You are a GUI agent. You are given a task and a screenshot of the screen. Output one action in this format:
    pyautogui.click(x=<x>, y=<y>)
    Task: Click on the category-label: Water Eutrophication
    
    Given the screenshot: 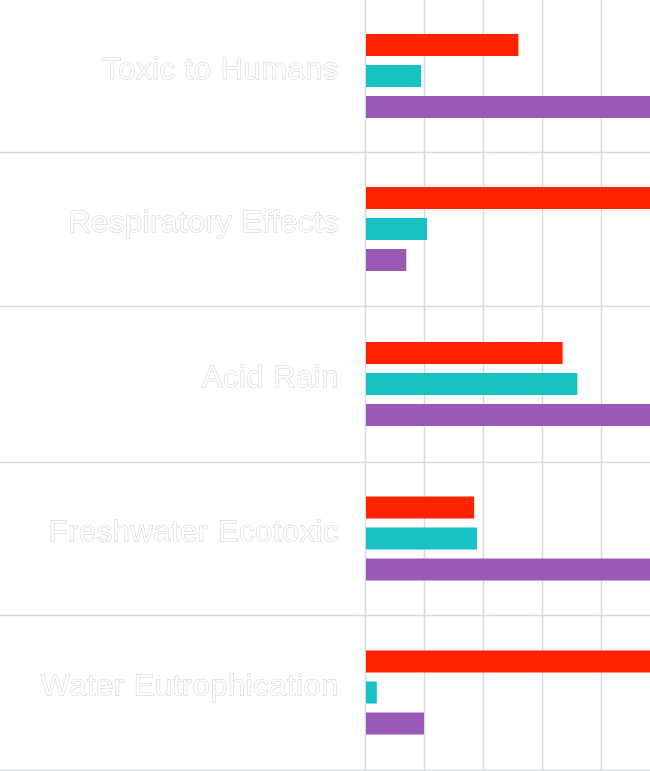 What is the action you would take?
    pyautogui.click(x=190, y=685)
    